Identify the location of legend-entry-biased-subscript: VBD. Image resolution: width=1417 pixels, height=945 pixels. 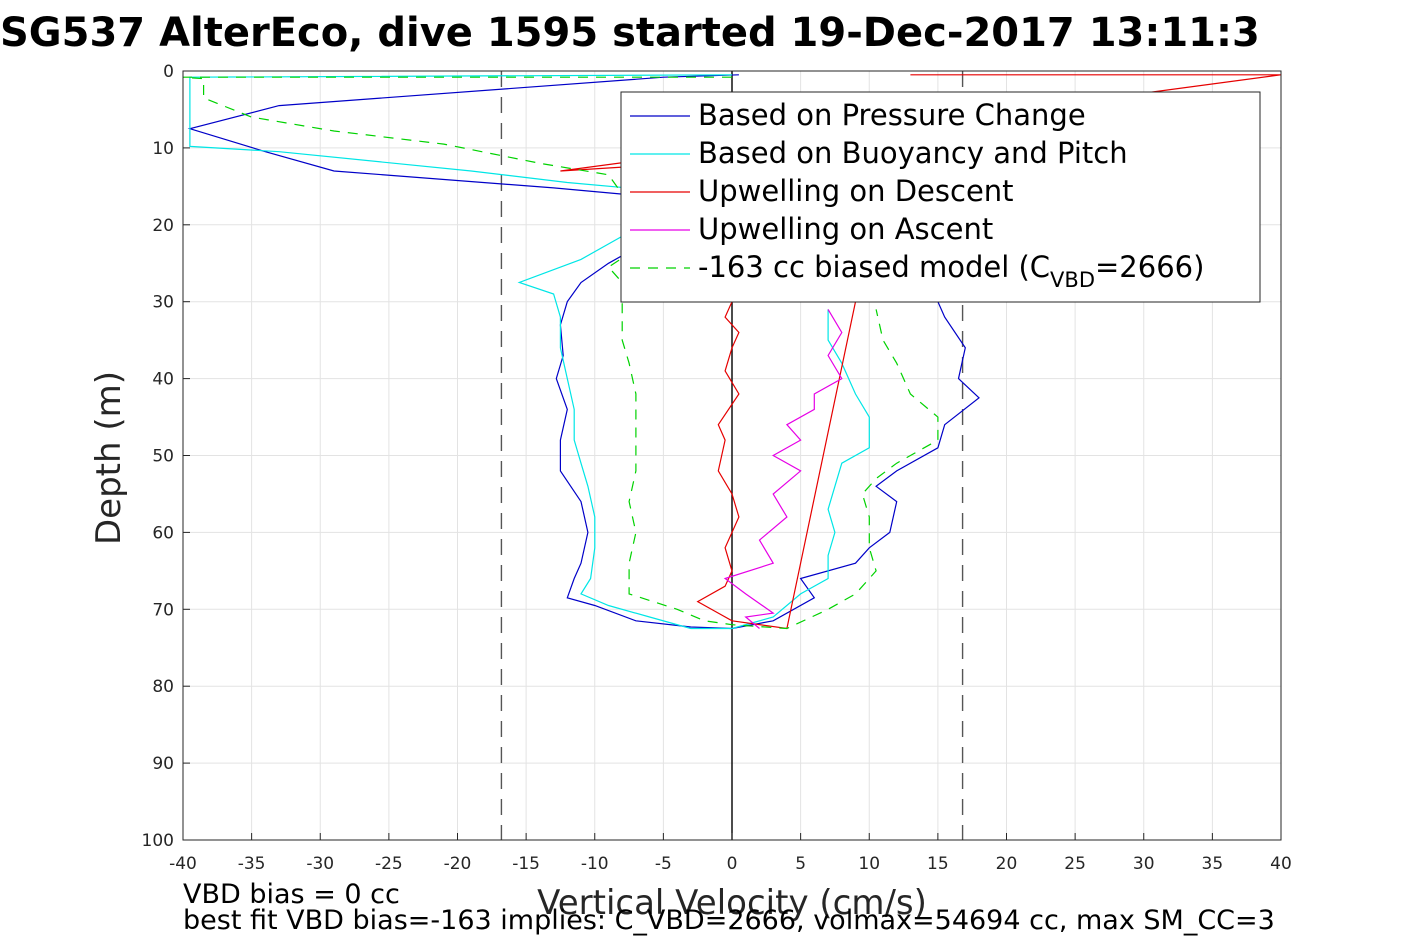
(1072, 280).